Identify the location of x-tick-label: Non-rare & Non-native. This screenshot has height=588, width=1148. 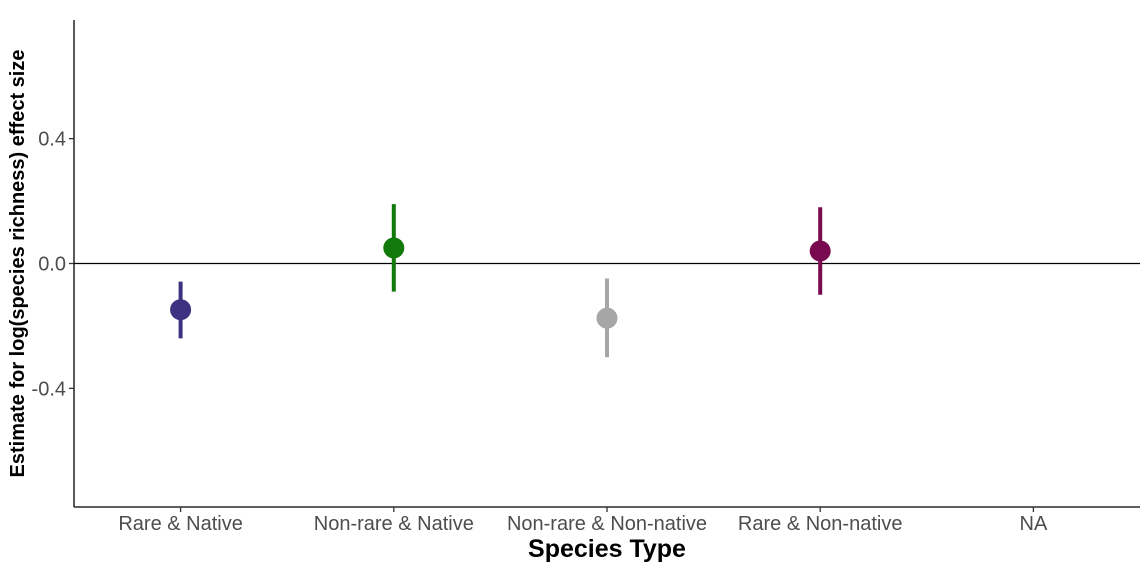
(607, 524).